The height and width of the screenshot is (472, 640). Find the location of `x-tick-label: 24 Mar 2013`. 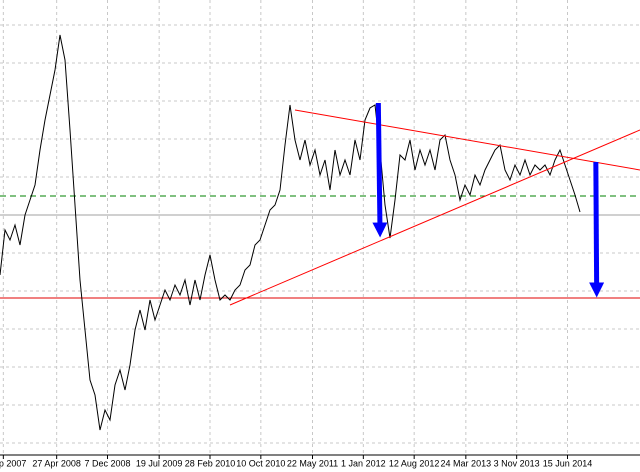

x-tick-label: 24 Mar 2013 is located at coordinates (466, 463).